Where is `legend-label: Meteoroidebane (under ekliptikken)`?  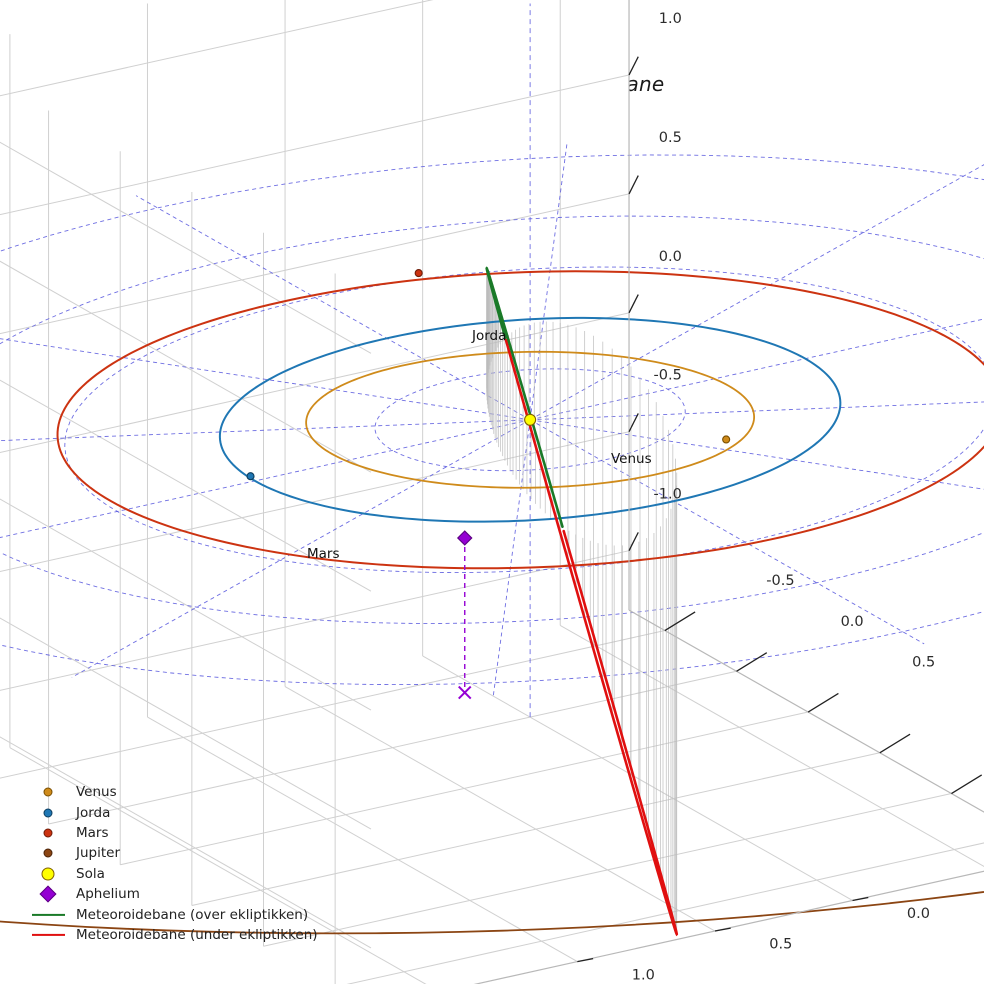
legend-label: Meteoroidebane (under ekliptikken) is located at coordinates (197, 934).